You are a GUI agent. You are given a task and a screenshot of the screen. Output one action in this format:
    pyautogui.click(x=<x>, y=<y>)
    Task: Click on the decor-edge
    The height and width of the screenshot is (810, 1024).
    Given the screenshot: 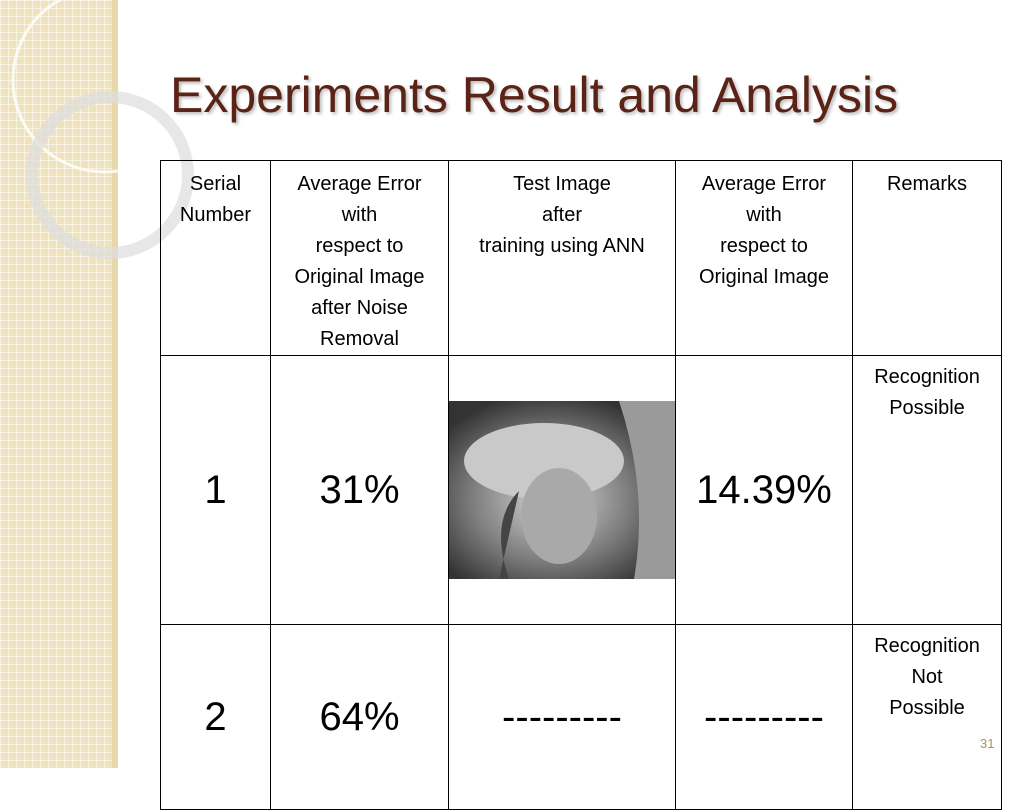 What is the action you would take?
    pyautogui.click(x=115, y=384)
    